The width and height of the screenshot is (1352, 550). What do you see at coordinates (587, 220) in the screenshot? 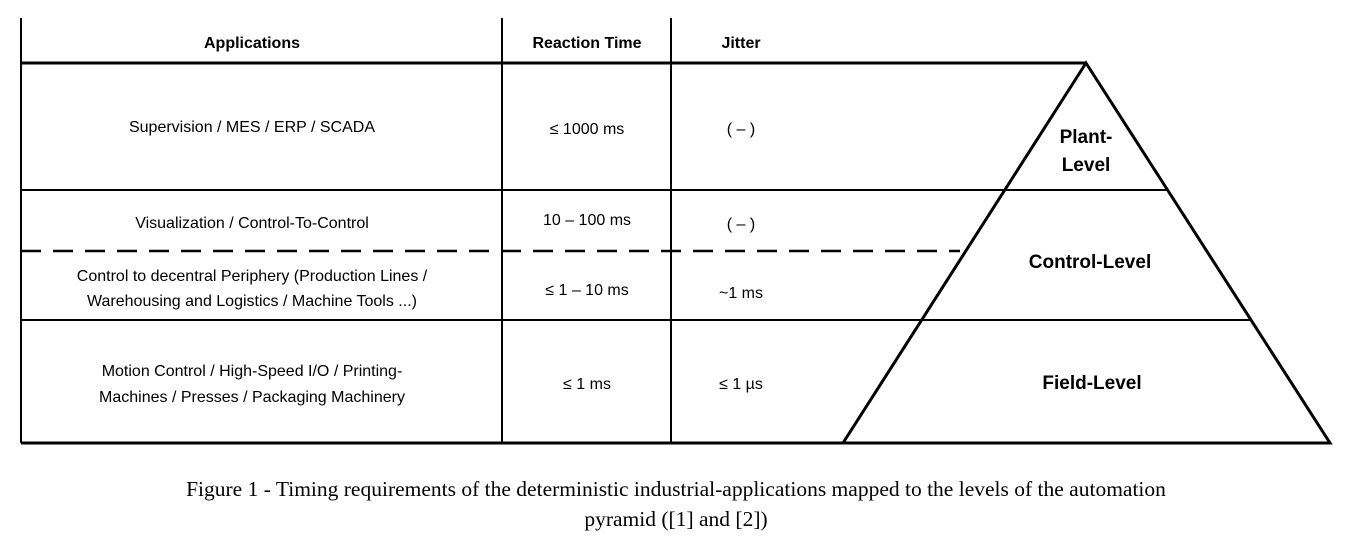
I see `row-2-reaction-time: 10 – 100 ms` at bounding box center [587, 220].